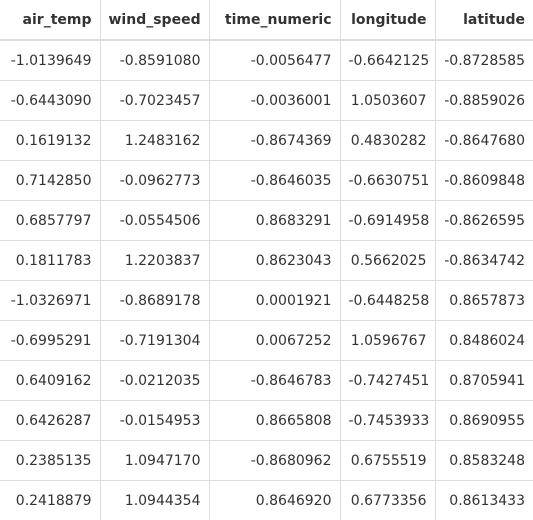 The width and height of the screenshot is (533, 520). I want to click on table-cell-latitude: 0.8486024, so click(484, 341).